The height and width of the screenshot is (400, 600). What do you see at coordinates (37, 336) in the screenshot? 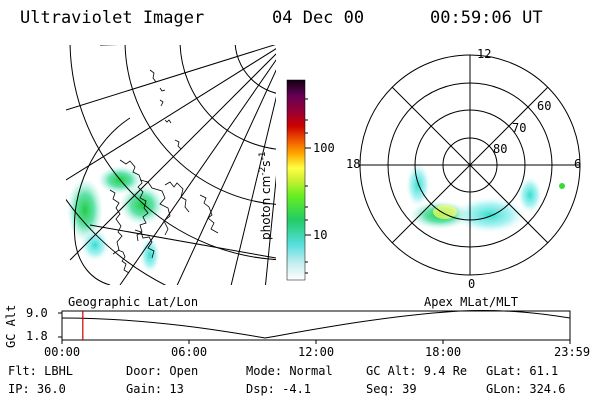
I see `y-tick-bottom: 1.8` at bounding box center [37, 336].